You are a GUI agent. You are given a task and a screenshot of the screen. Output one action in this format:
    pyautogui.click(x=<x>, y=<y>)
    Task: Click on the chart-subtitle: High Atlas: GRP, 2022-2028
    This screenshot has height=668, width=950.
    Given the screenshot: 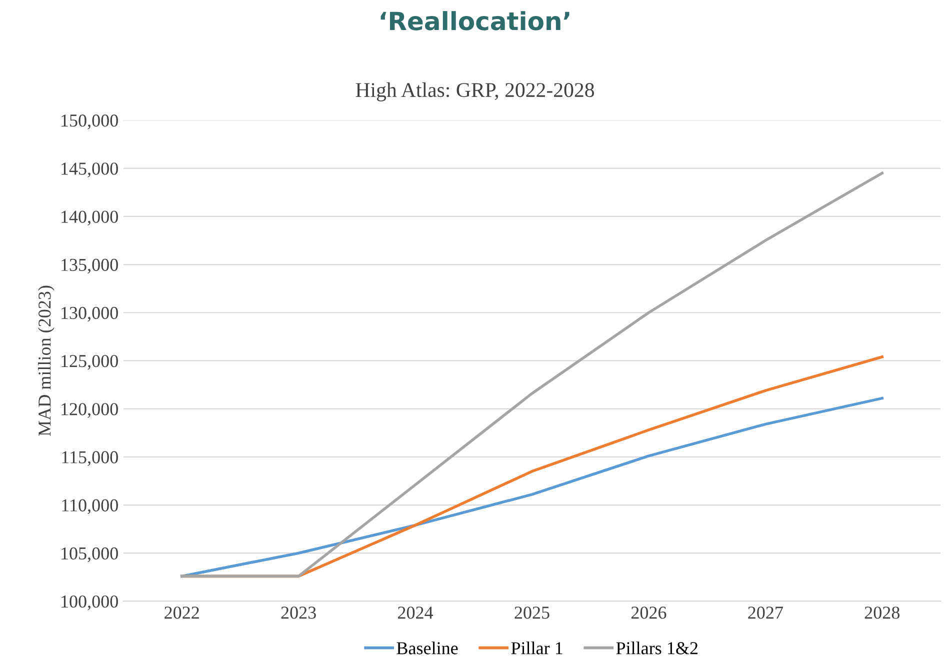 What is the action you would take?
    pyautogui.click(x=475, y=92)
    